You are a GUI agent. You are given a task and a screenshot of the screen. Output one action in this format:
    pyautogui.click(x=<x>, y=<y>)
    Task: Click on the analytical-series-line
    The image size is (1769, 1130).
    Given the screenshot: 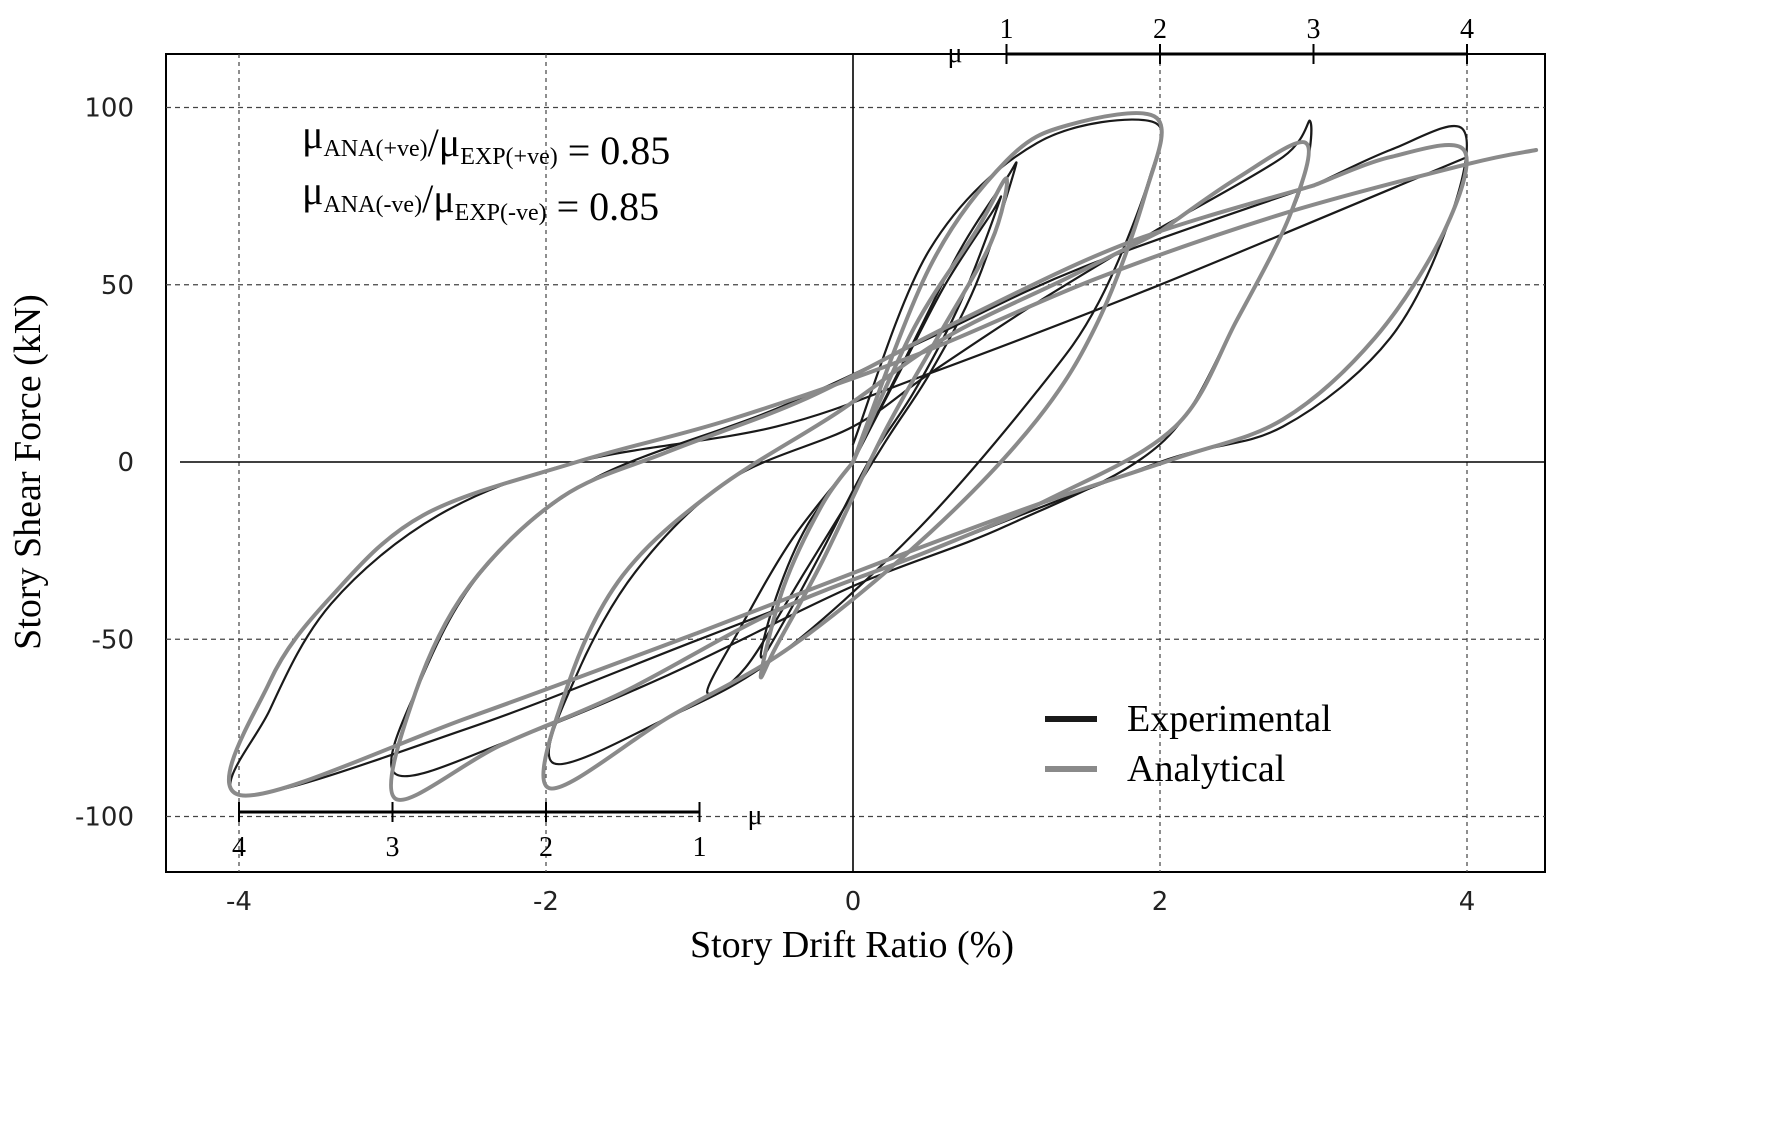 What is the action you would take?
    pyautogui.click(x=884, y=428)
    